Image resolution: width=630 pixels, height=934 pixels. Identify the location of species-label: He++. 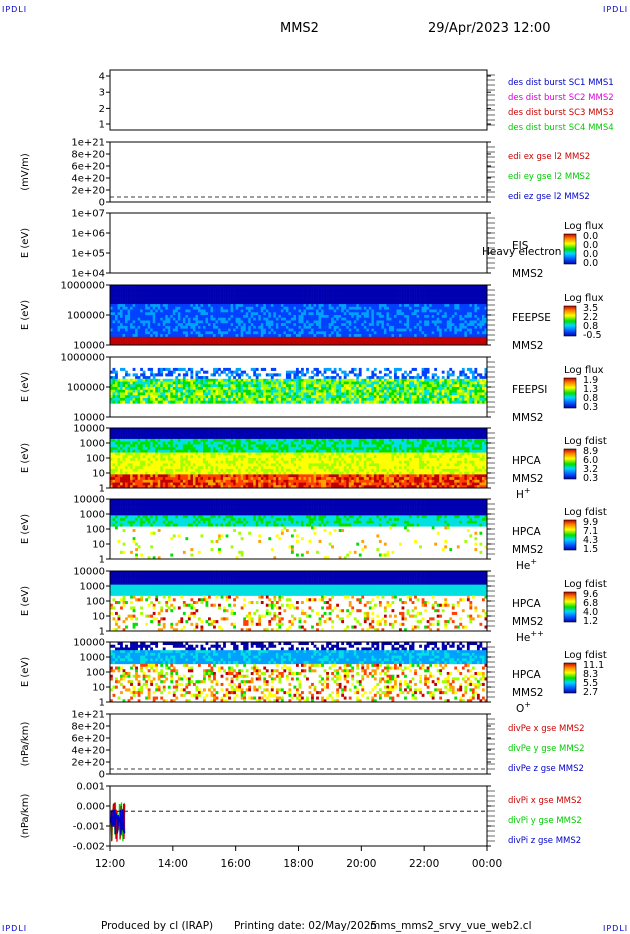
(530, 636).